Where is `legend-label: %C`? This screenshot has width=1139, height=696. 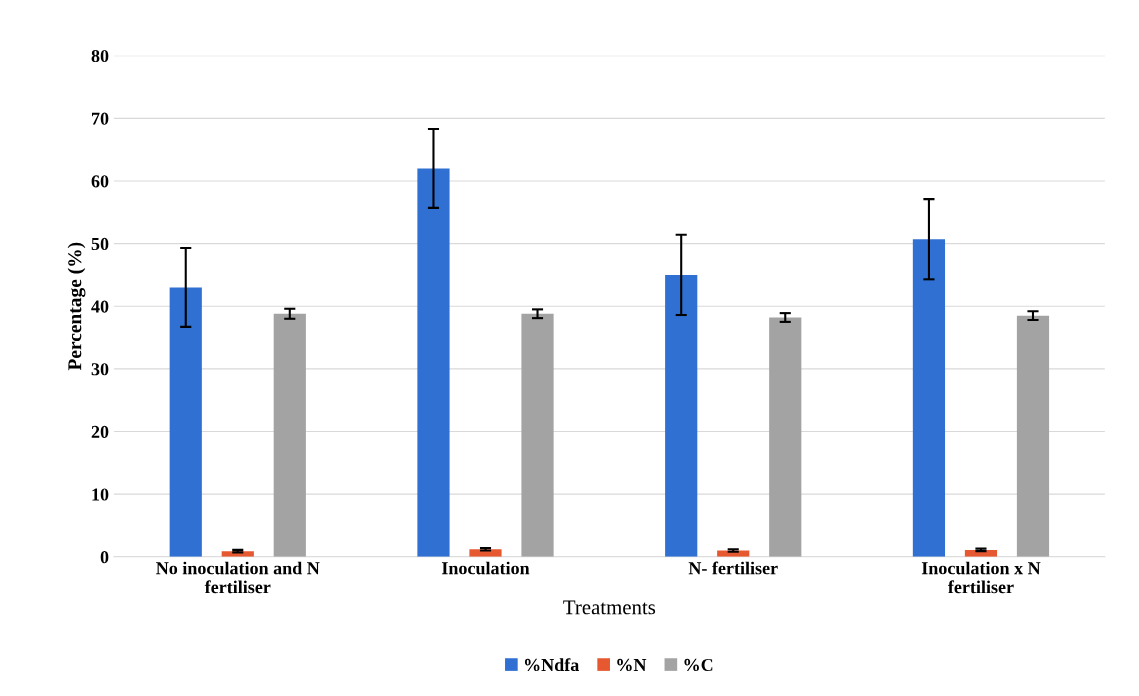 legend-label: %C is located at coordinates (698, 665).